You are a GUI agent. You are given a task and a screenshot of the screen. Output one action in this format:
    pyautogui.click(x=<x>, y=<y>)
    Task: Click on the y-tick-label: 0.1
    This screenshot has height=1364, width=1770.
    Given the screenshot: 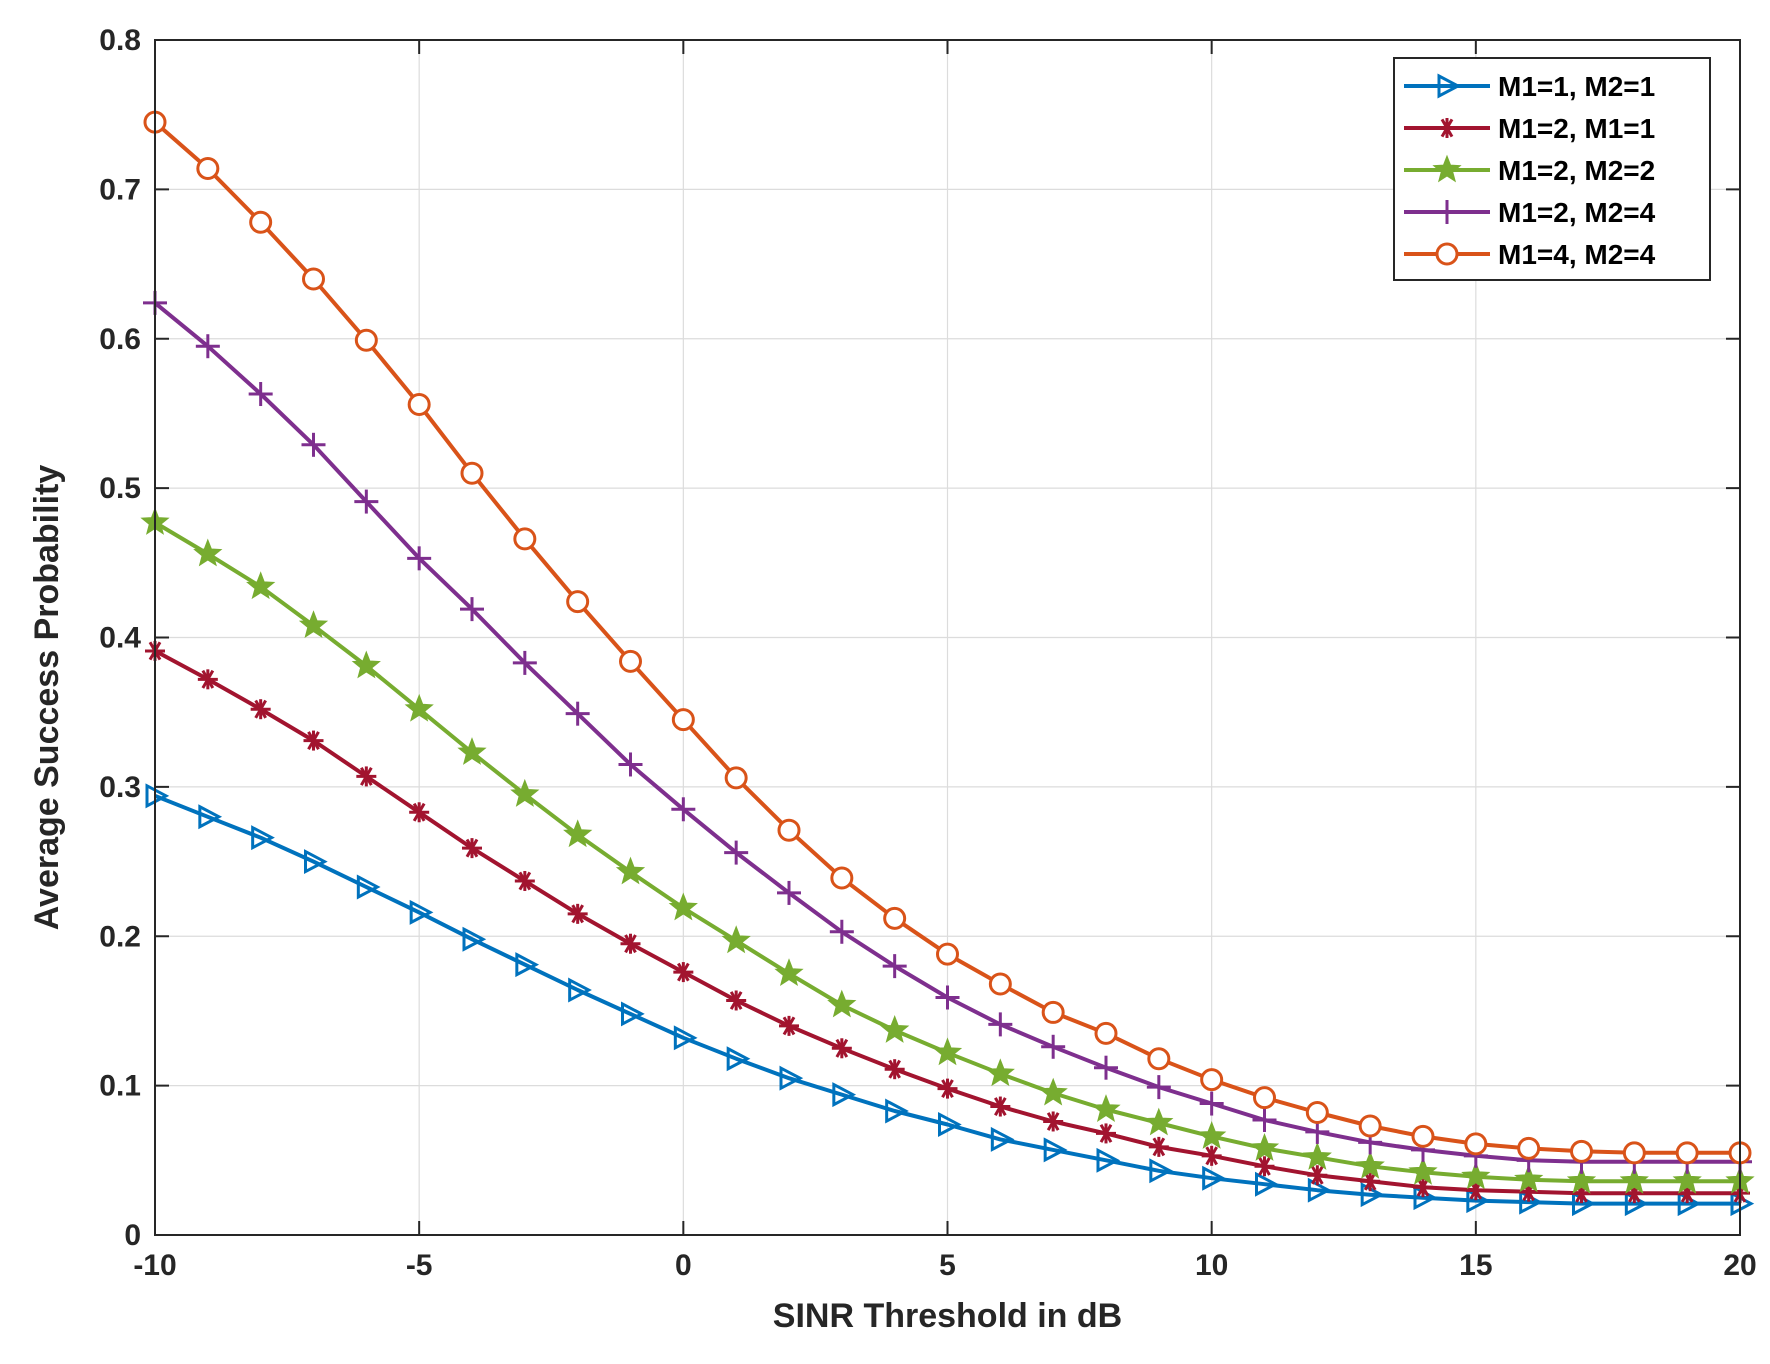 What is the action you would take?
    pyautogui.click(x=120, y=1086)
    